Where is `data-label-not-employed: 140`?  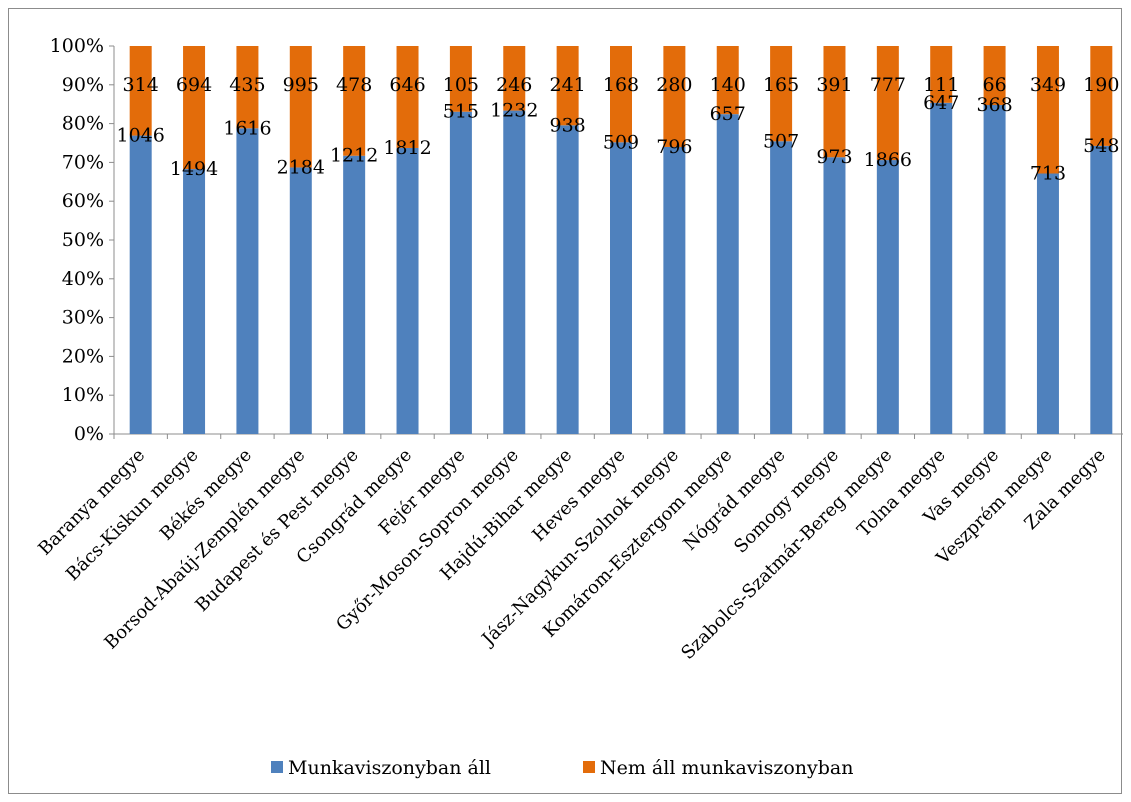
data-label-not-employed: 140 is located at coordinates (728, 85).